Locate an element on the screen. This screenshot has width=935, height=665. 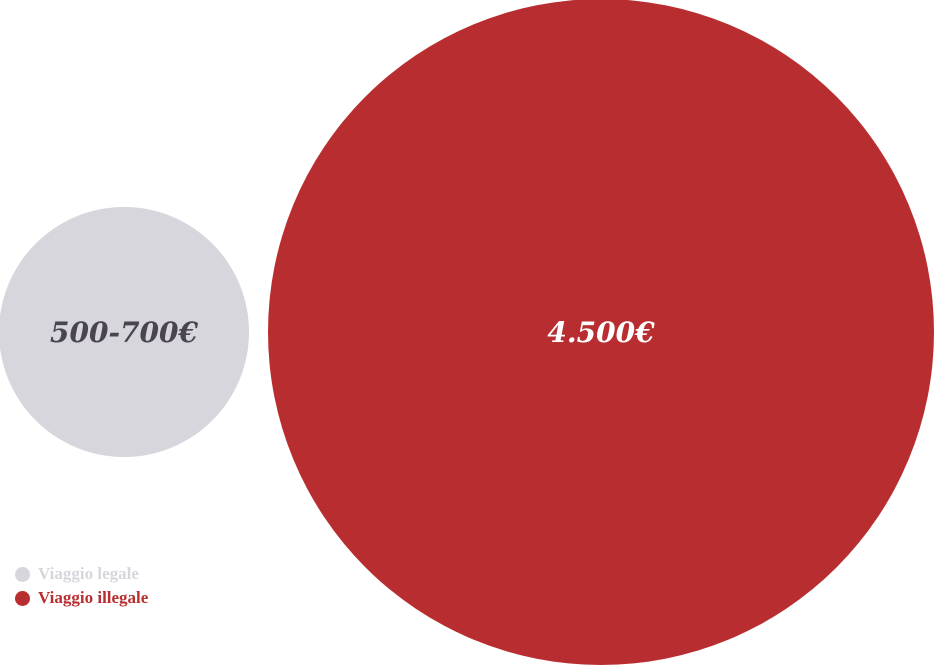
legend-label-legal: Viaggio legale is located at coordinates (88, 573).